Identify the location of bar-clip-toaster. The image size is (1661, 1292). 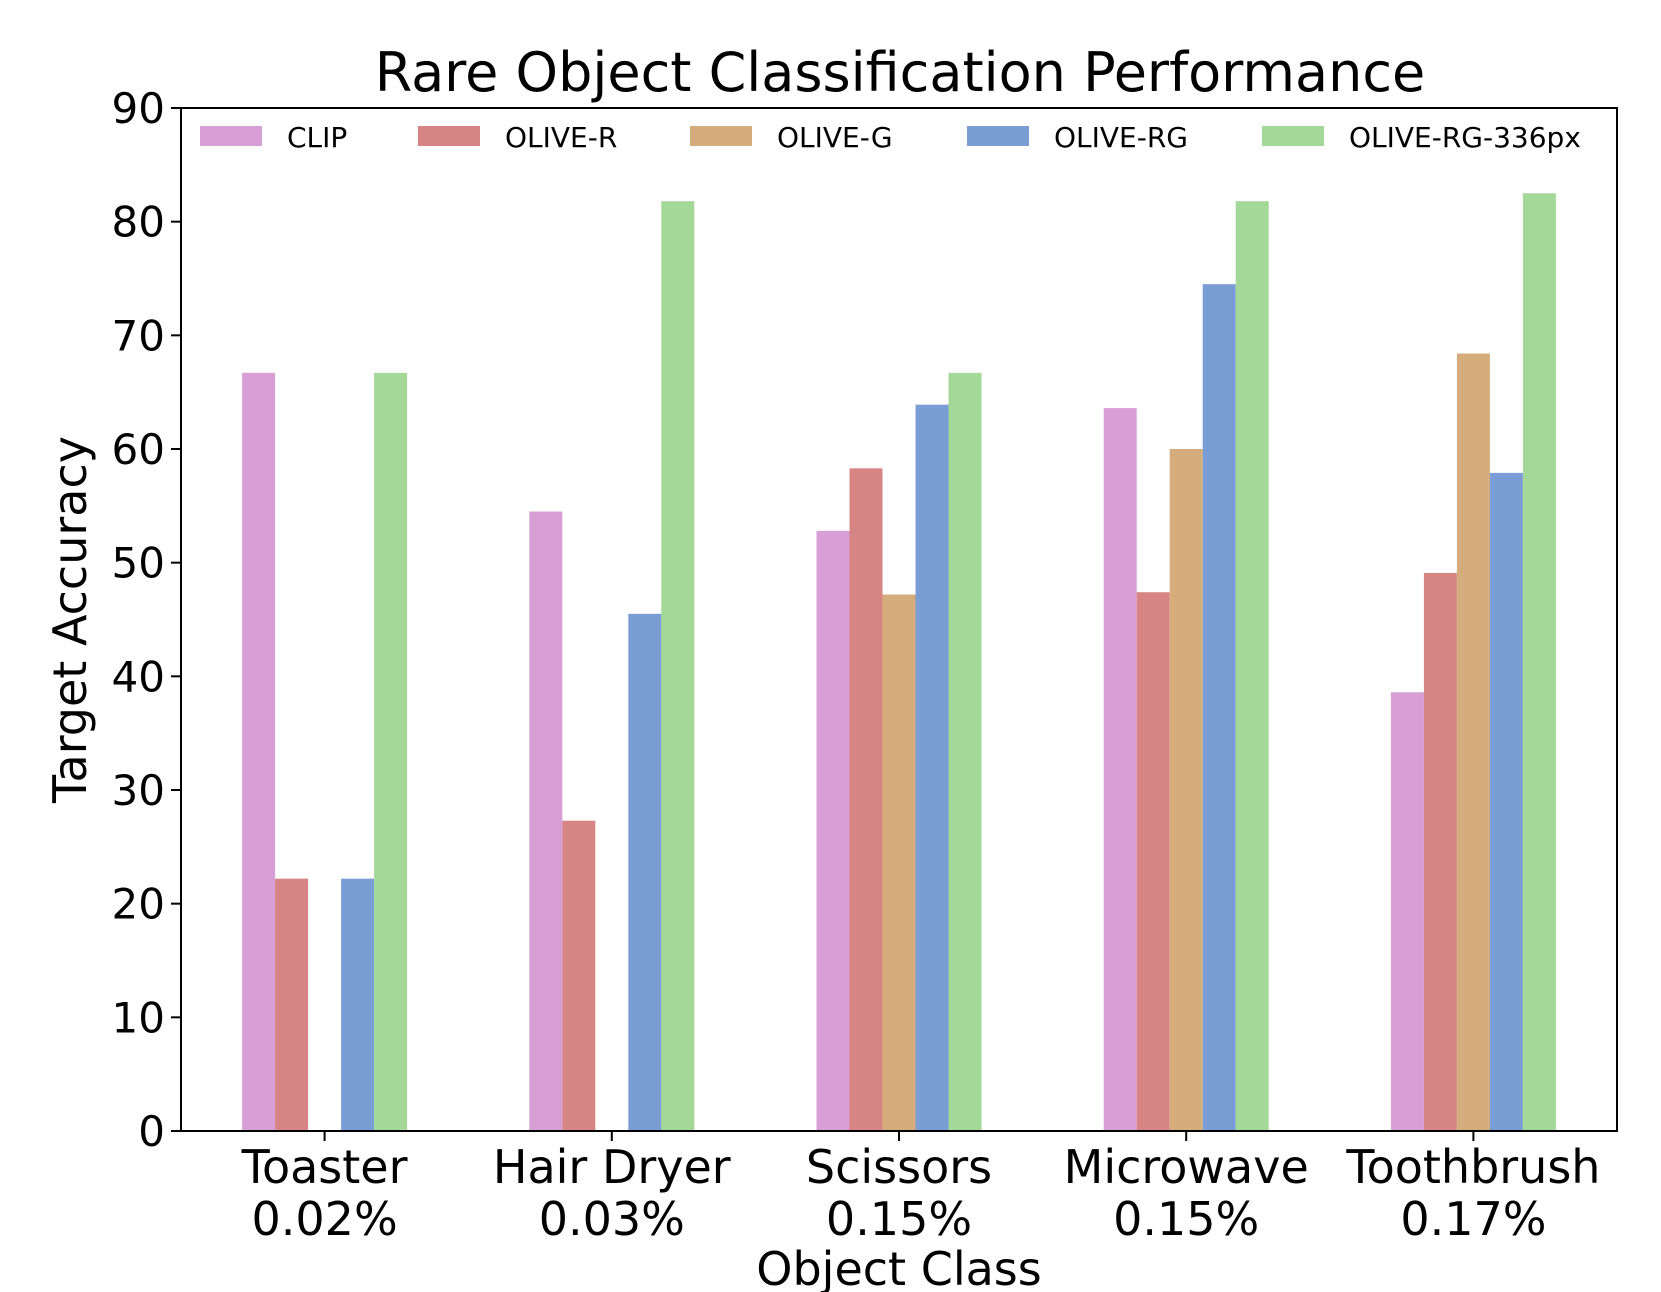
(259, 751).